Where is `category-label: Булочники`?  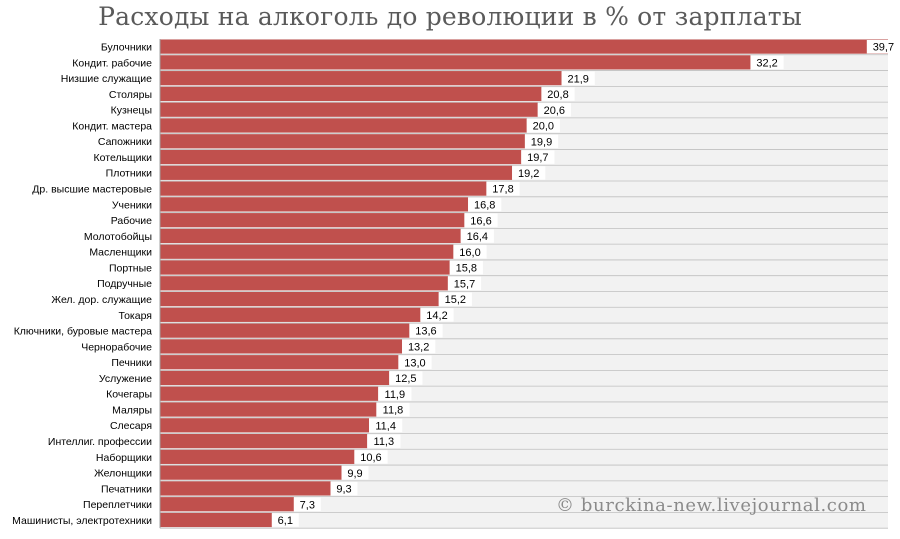
category-label: Булочники is located at coordinates (126, 47).